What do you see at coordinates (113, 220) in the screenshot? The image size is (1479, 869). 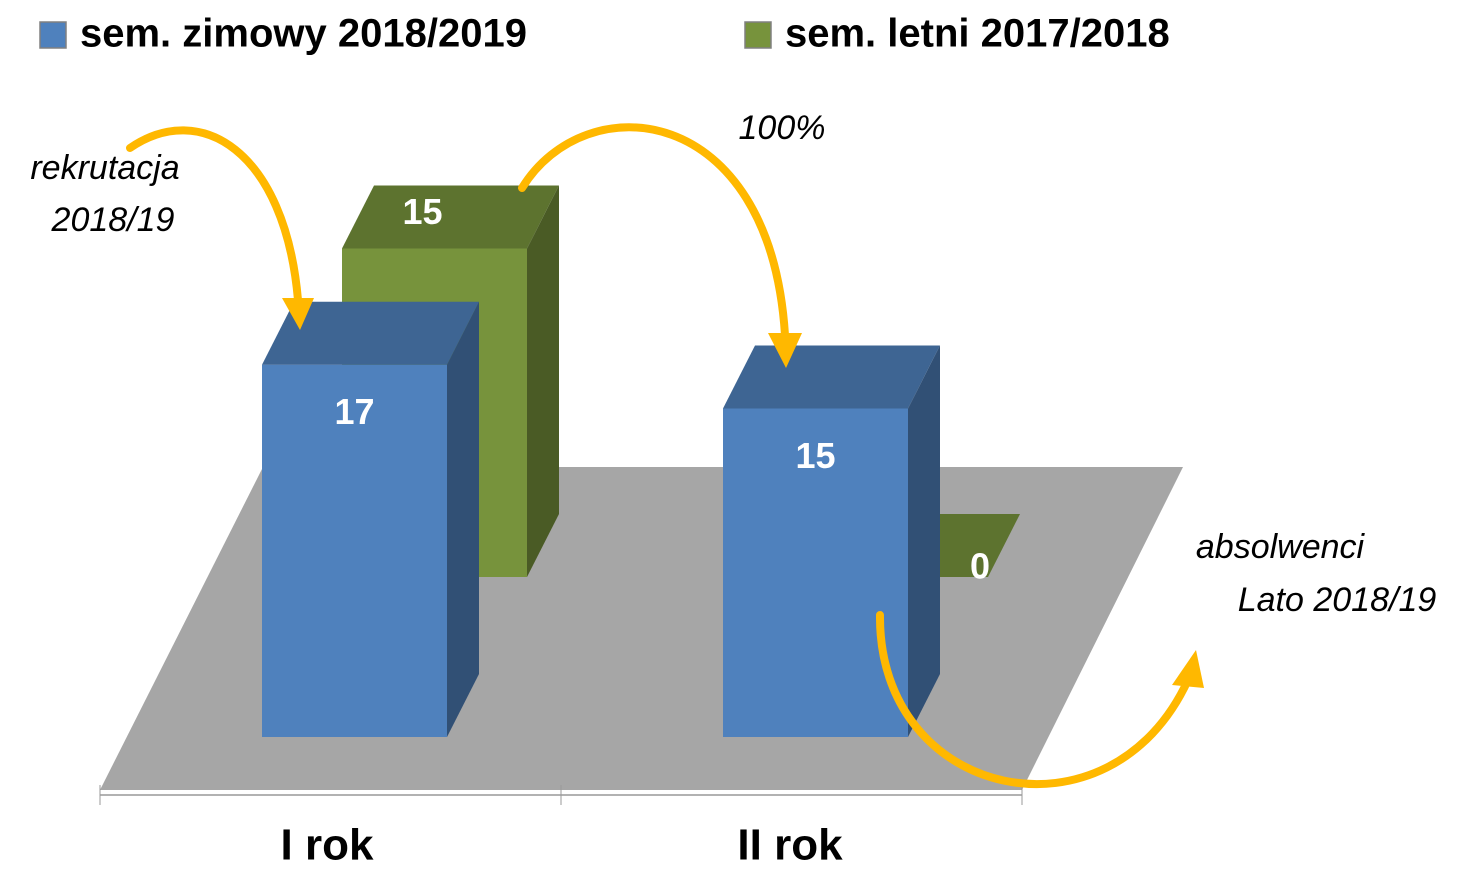 I see `annotation: 2018/19` at bounding box center [113, 220].